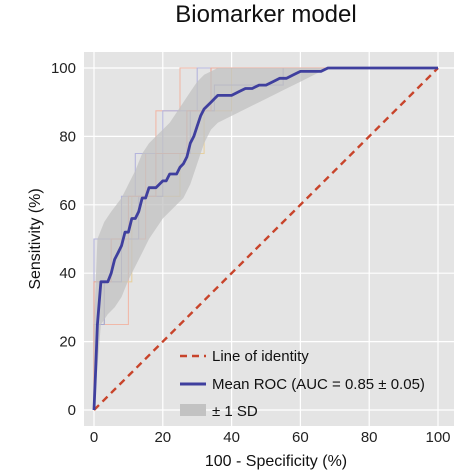 The height and width of the screenshot is (474, 474). I want to click on y-tick-label: 0, so click(72, 410).